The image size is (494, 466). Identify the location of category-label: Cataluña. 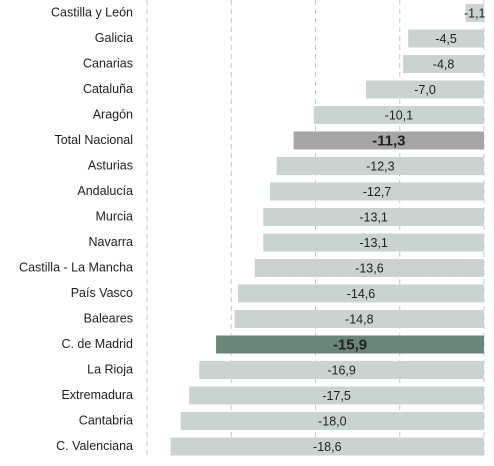
(108, 89).